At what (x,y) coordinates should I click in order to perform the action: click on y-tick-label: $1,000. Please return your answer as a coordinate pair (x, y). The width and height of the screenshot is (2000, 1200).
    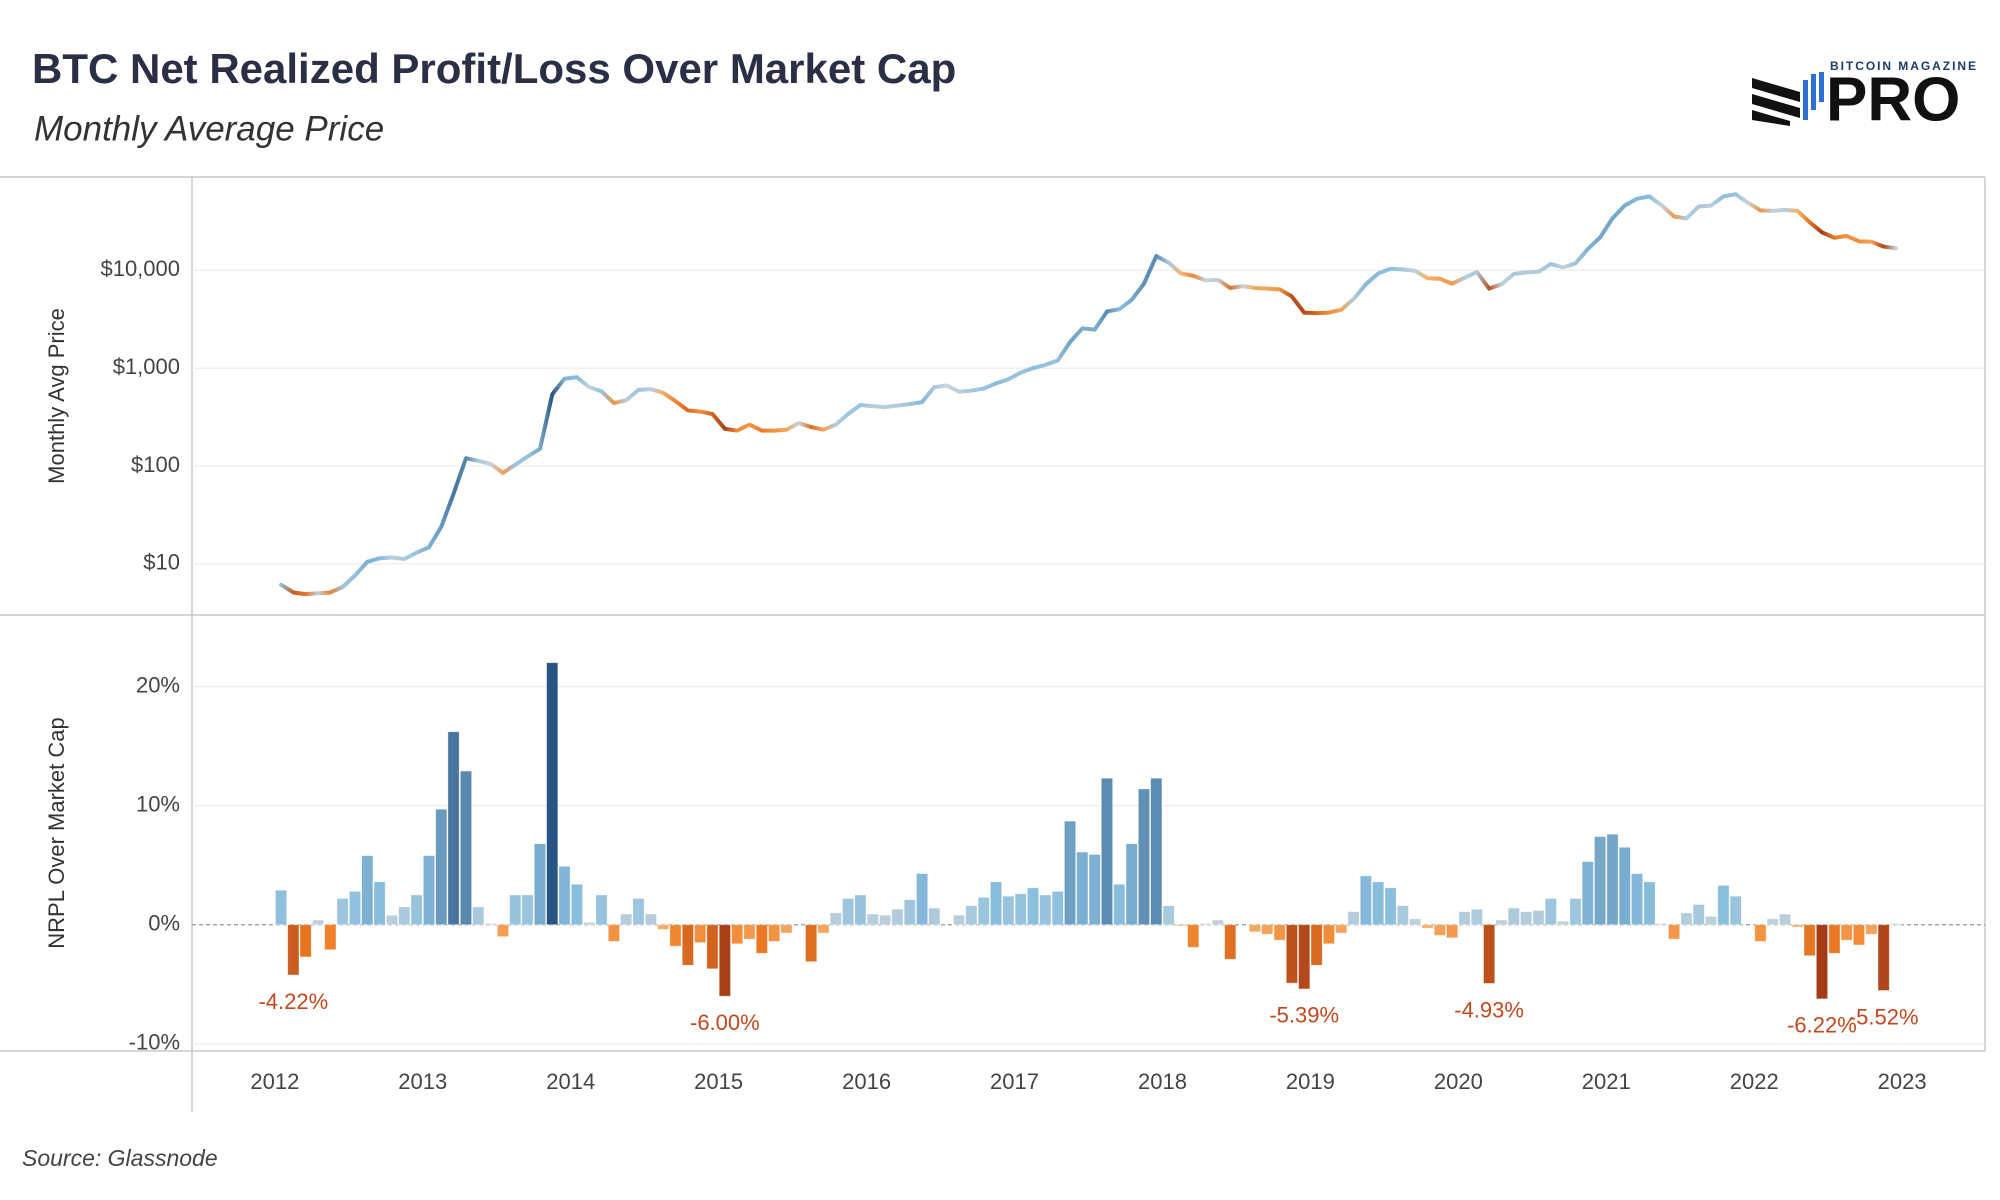
    Looking at the image, I should click on (146, 366).